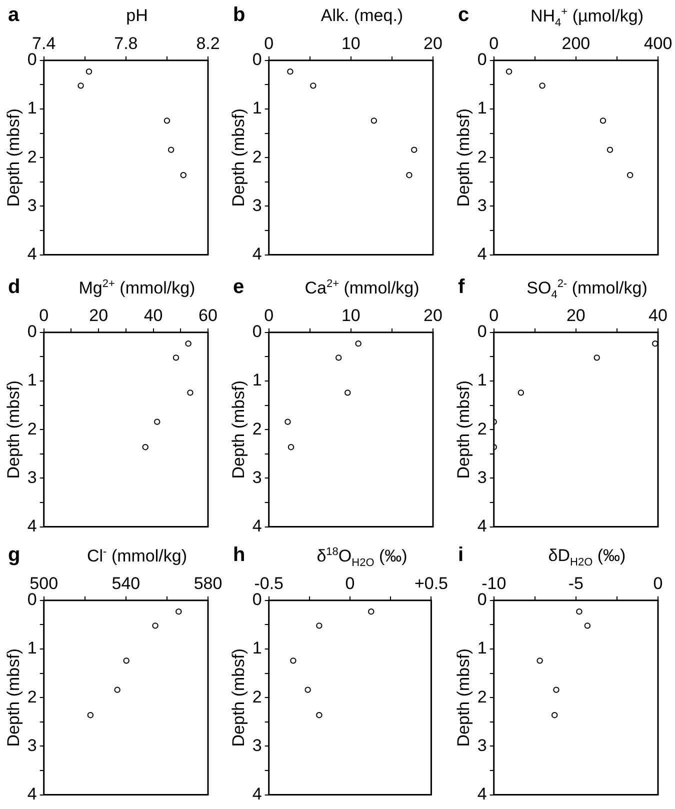 This screenshot has width=675, height=809. Describe the element at coordinates (208, 583) in the screenshot. I see `x-tick-label: 580` at that location.